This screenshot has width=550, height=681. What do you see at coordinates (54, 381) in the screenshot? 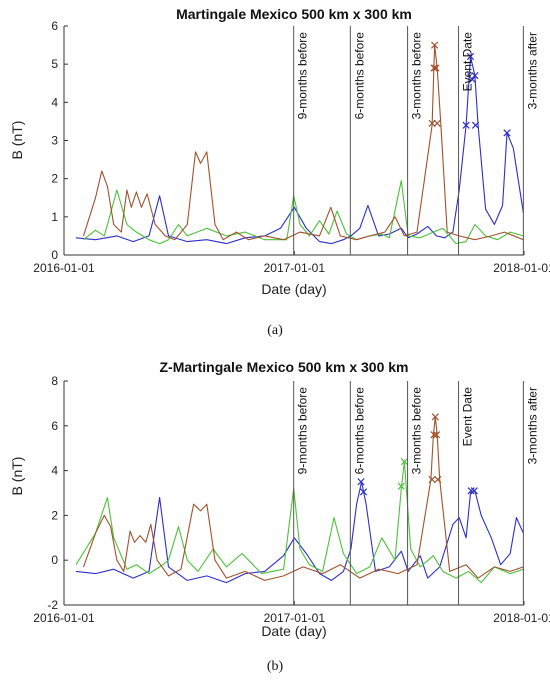
I see `y-tick-label: 8` at bounding box center [54, 381].